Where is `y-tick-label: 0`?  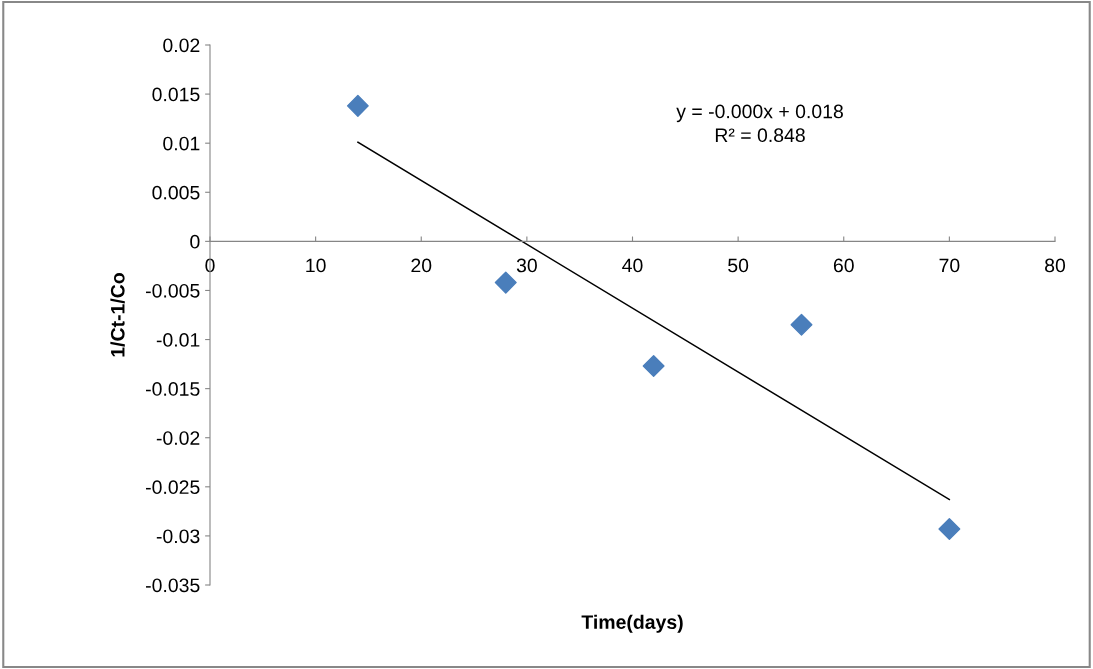
y-tick-label: 0 is located at coordinates (195, 241).